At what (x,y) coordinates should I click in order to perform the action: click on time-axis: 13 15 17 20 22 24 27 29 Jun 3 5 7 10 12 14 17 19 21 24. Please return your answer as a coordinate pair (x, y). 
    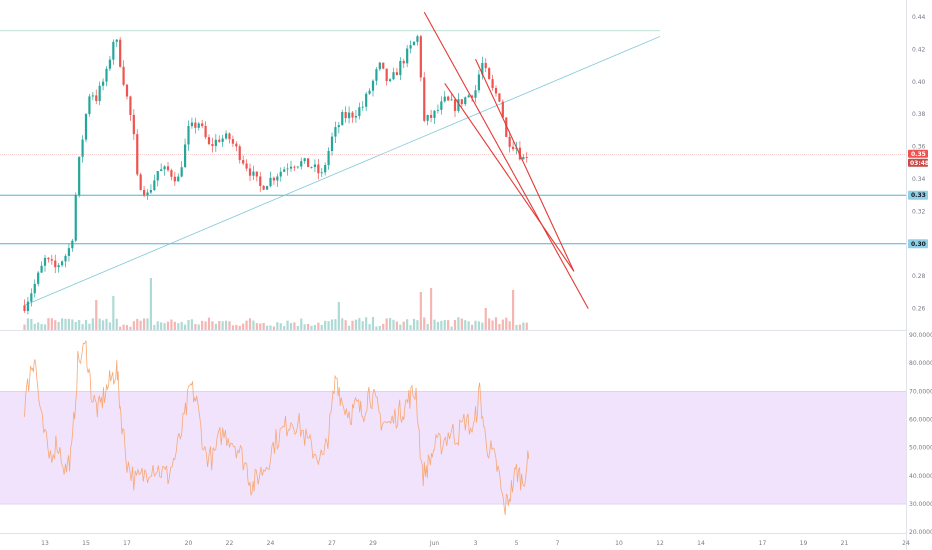
    Looking at the image, I should click on (475, 543).